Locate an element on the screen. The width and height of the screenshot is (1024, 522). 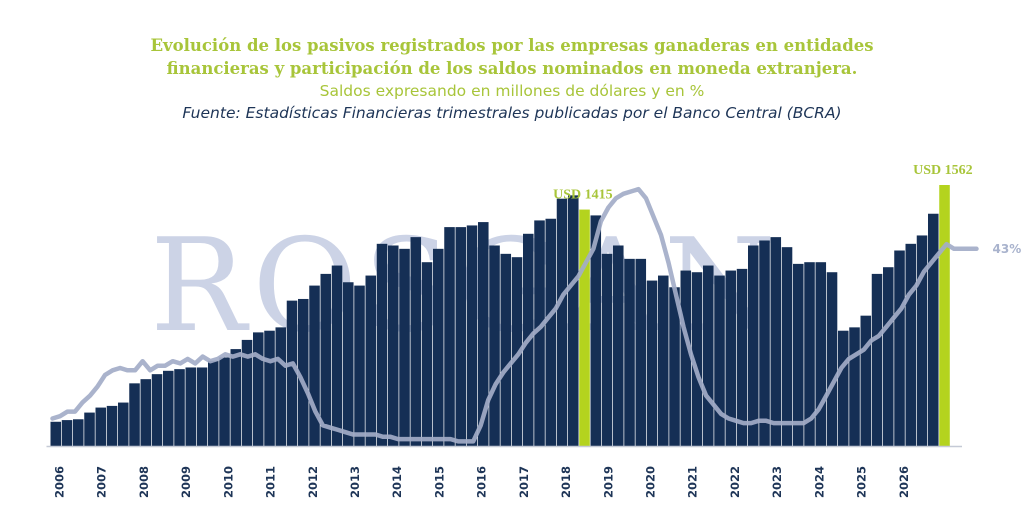
x-tick-label: 2011 is located at coordinates (271, 482).